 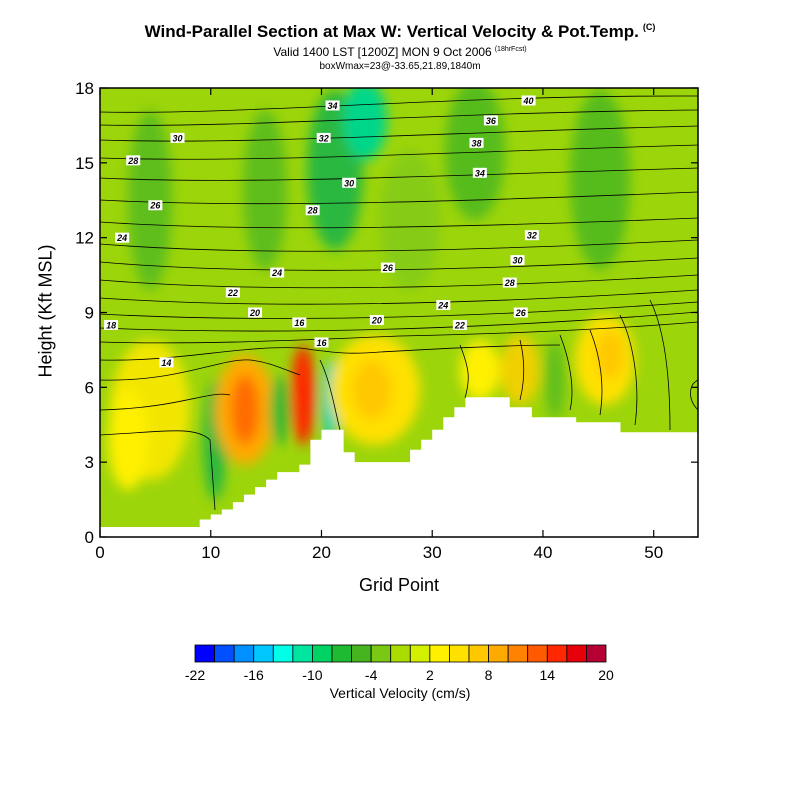 I want to click on svg-text: 14, so click(x=166, y=363).